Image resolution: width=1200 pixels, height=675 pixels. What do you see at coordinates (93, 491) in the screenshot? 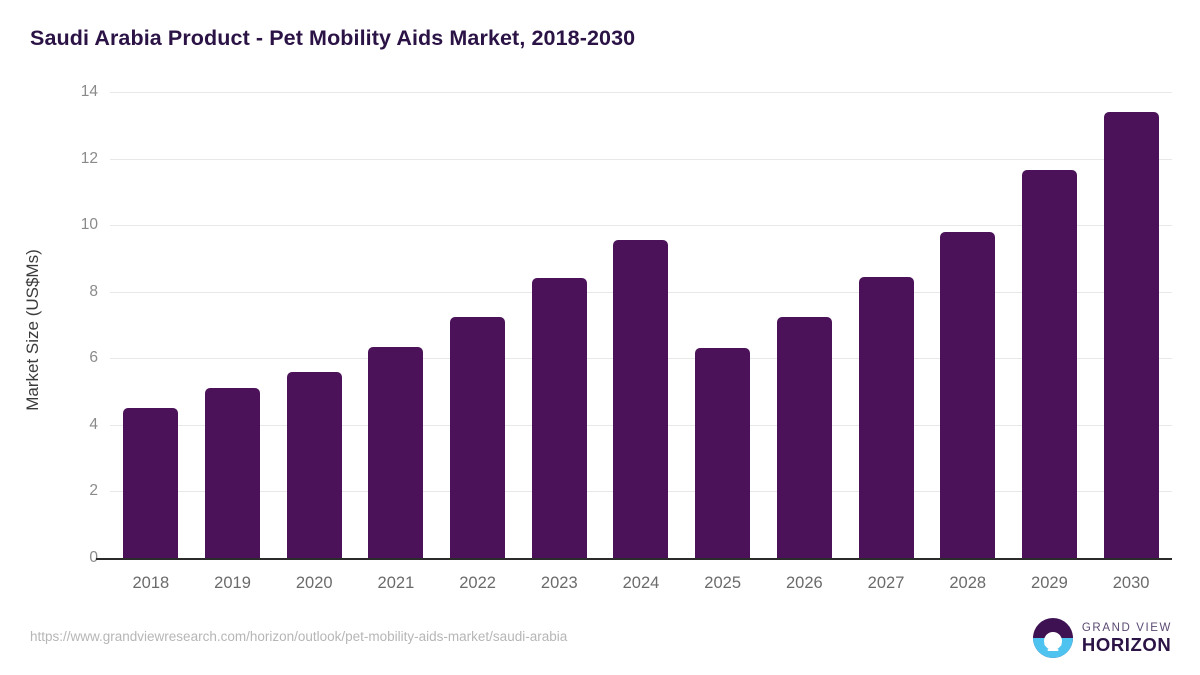
I see `y-tick-label: 2` at bounding box center [93, 491].